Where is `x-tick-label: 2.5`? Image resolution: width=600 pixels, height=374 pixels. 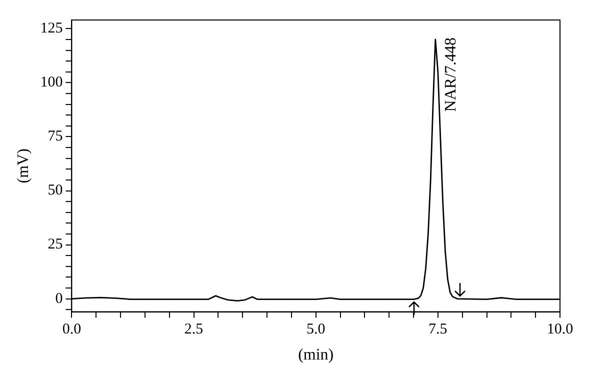 x-tick-label: 2.5 is located at coordinates (194, 330).